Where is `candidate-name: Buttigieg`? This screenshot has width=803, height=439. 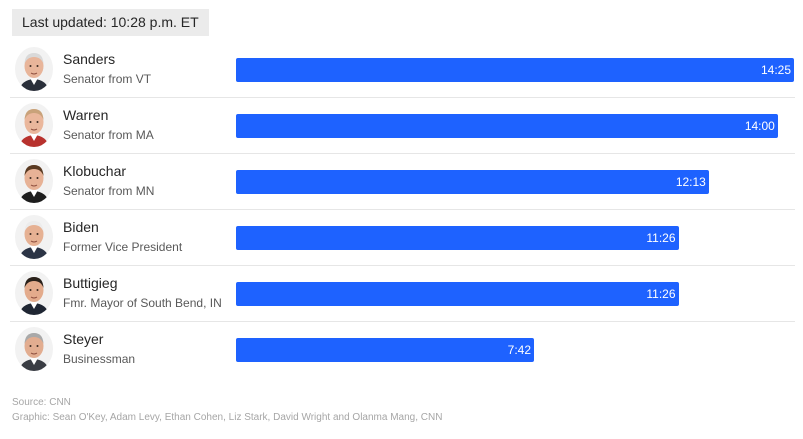 candidate-name: Buttigieg is located at coordinates (90, 283).